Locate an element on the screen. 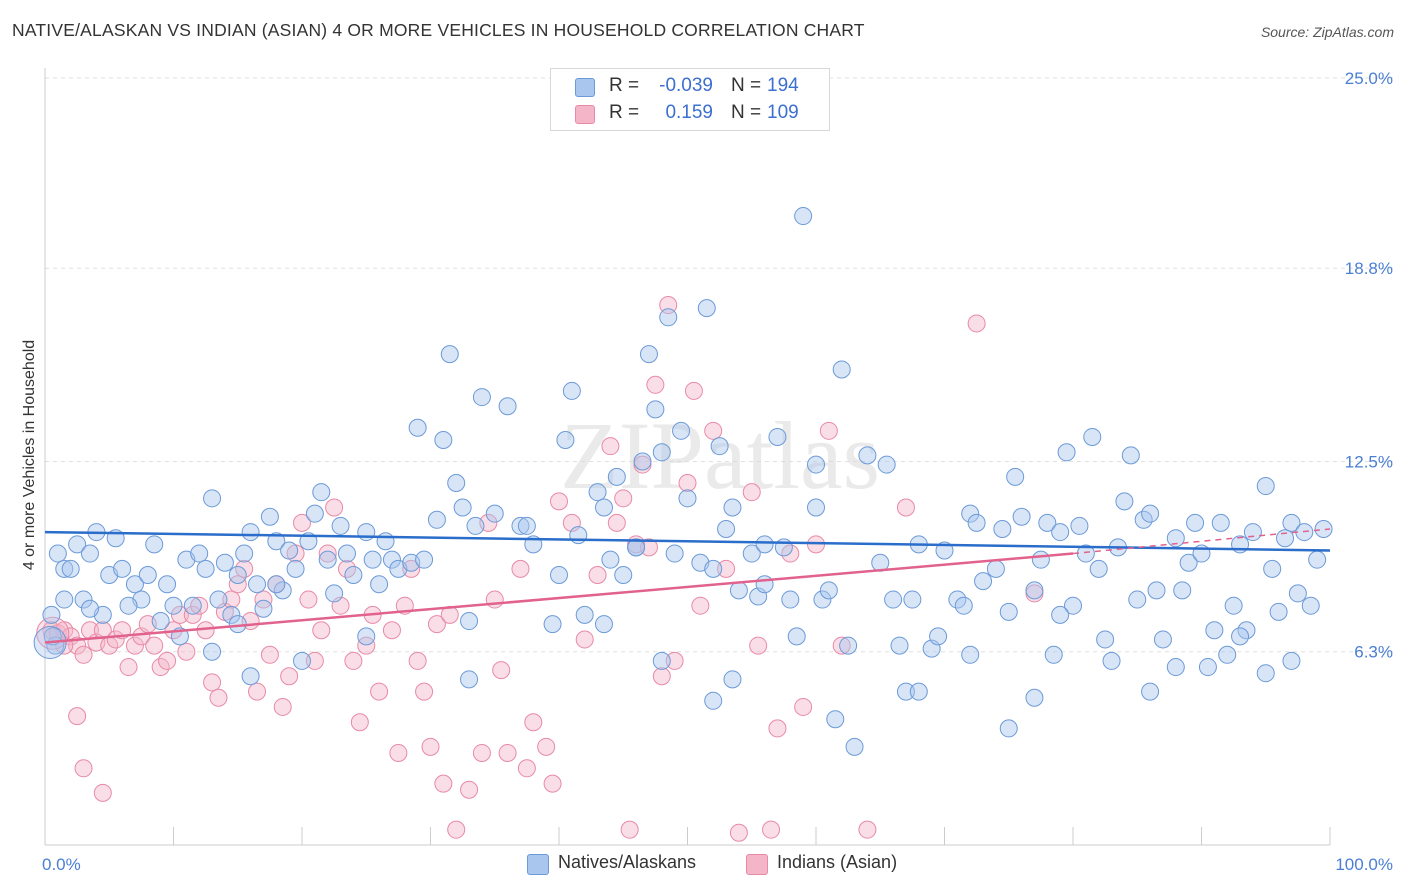 This screenshot has width=1406, height=892. stats-legend: R = -0.039 N = 194 R = 0.159 N = 109 is located at coordinates (690, 99).